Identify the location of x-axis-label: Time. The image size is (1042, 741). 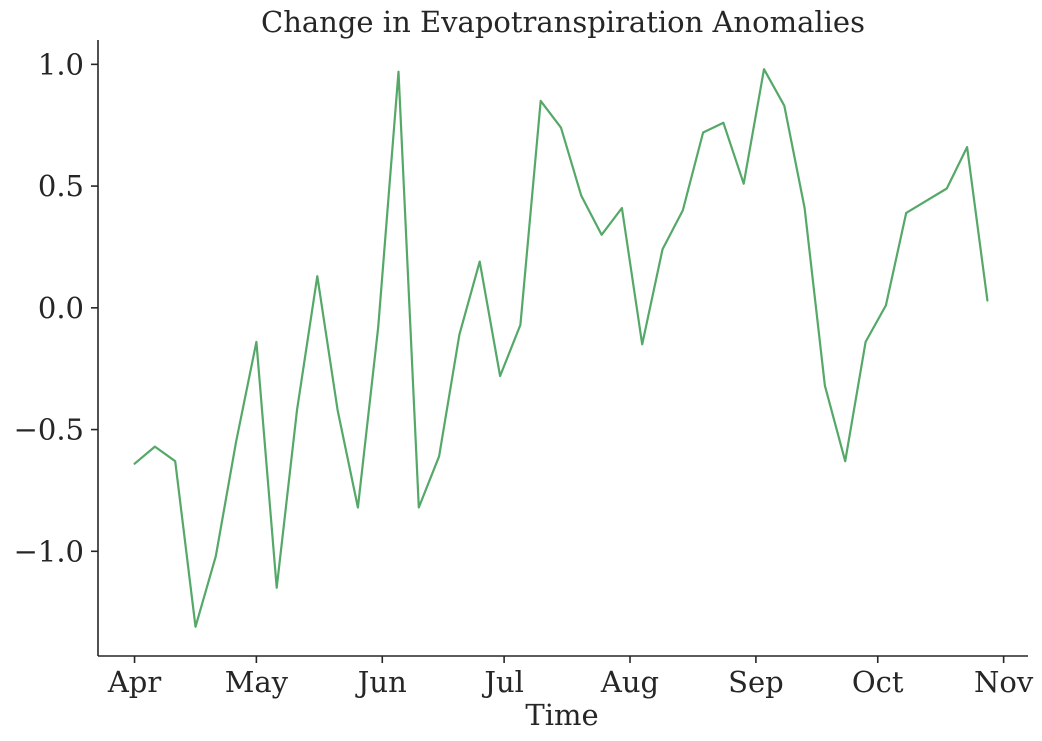
(561, 715).